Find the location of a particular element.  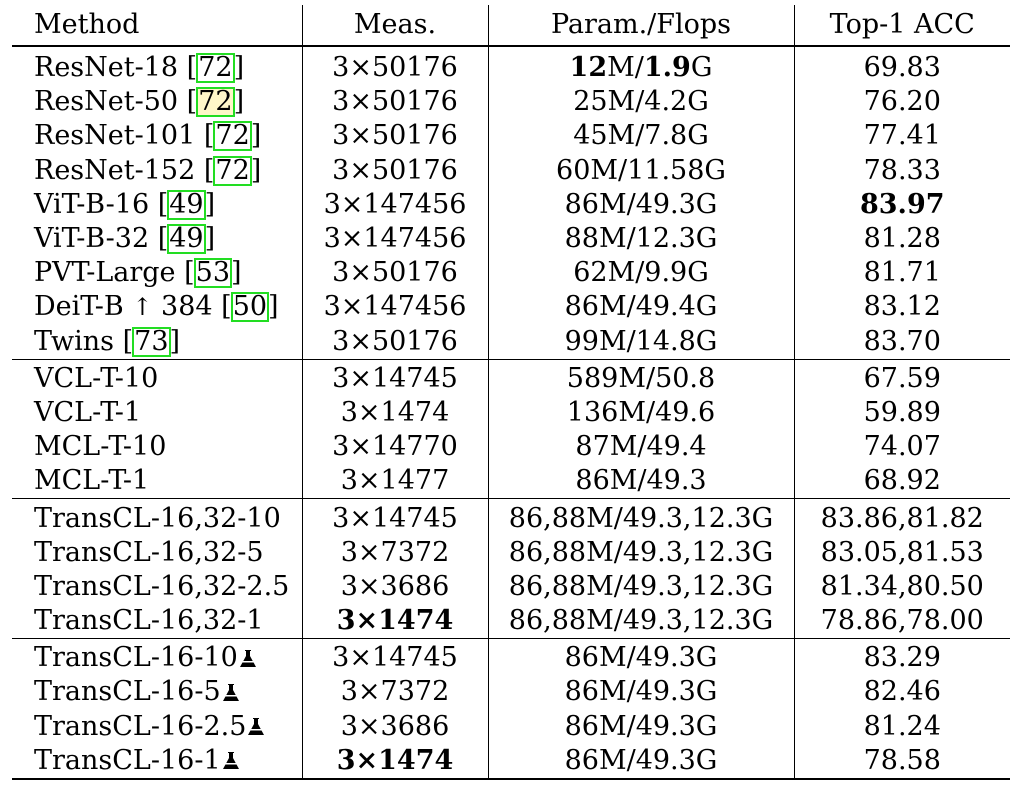

param-cell: 60M/11.58G is located at coordinates (640, 170).